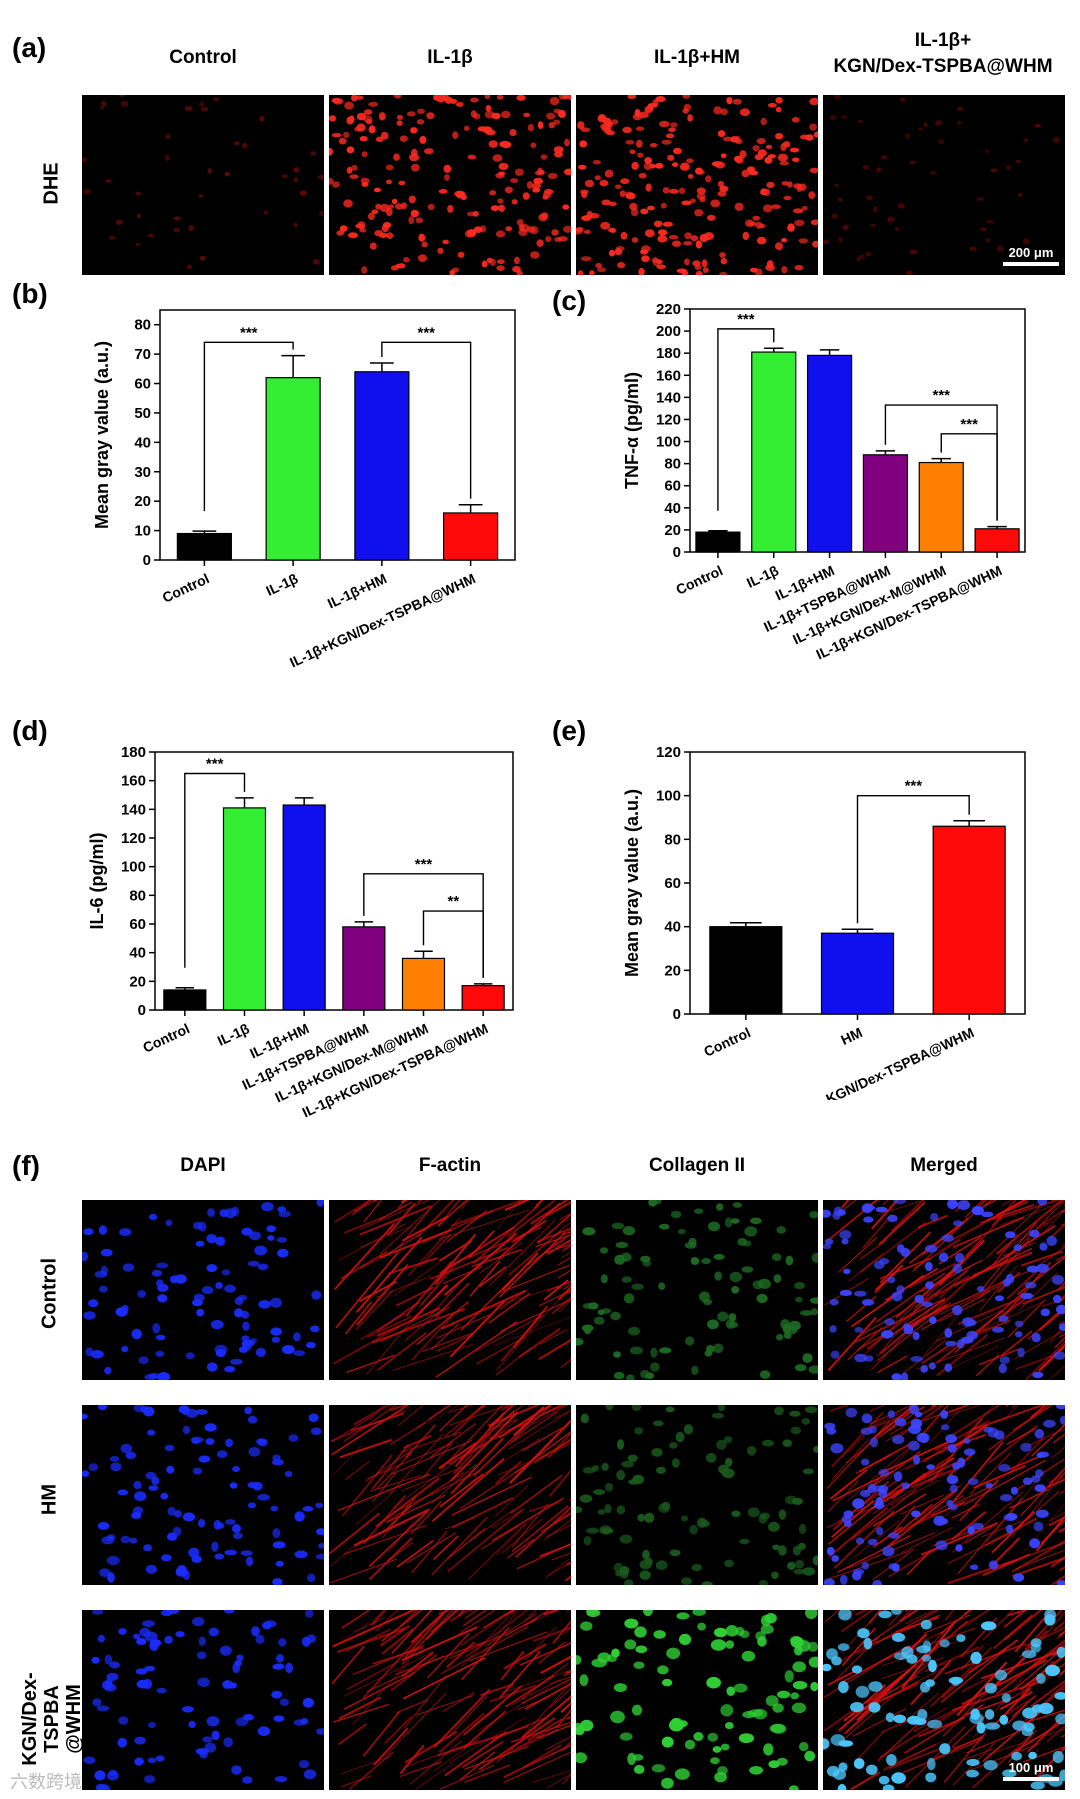  What do you see at coordinates (450, 58) in the screenshot?
I see `panel-a-column-title: IL-1β` at bounding box center [450, 58].